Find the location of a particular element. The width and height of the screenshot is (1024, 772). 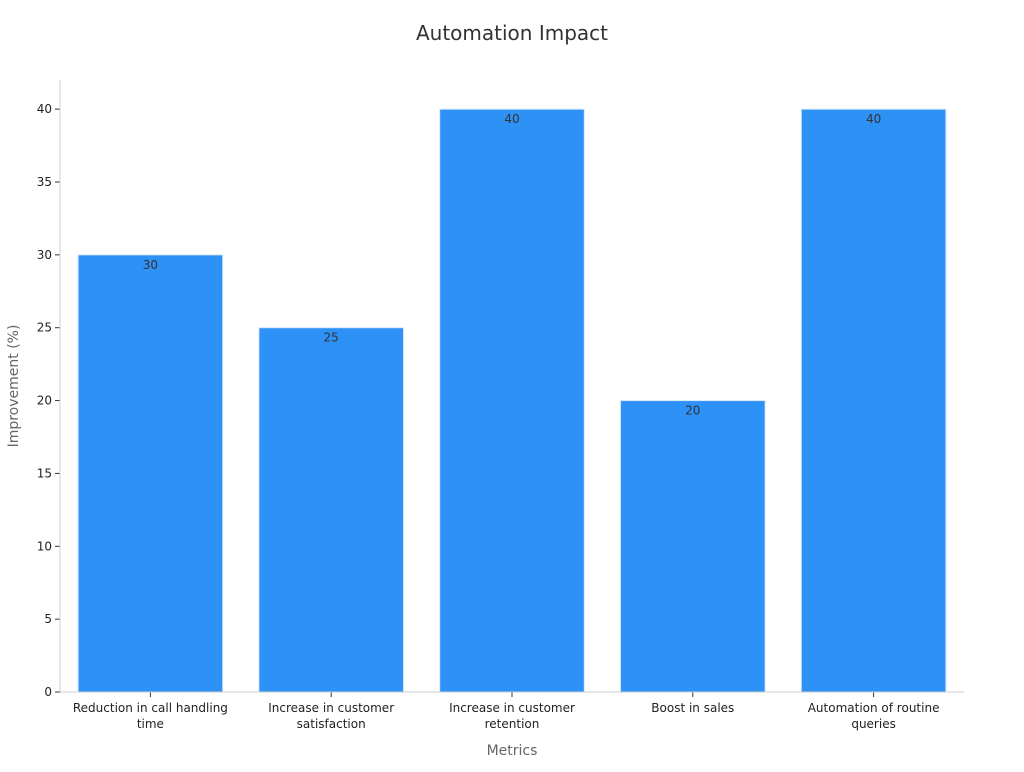

x-tick-label: queries is located at coordinates (873, 724).